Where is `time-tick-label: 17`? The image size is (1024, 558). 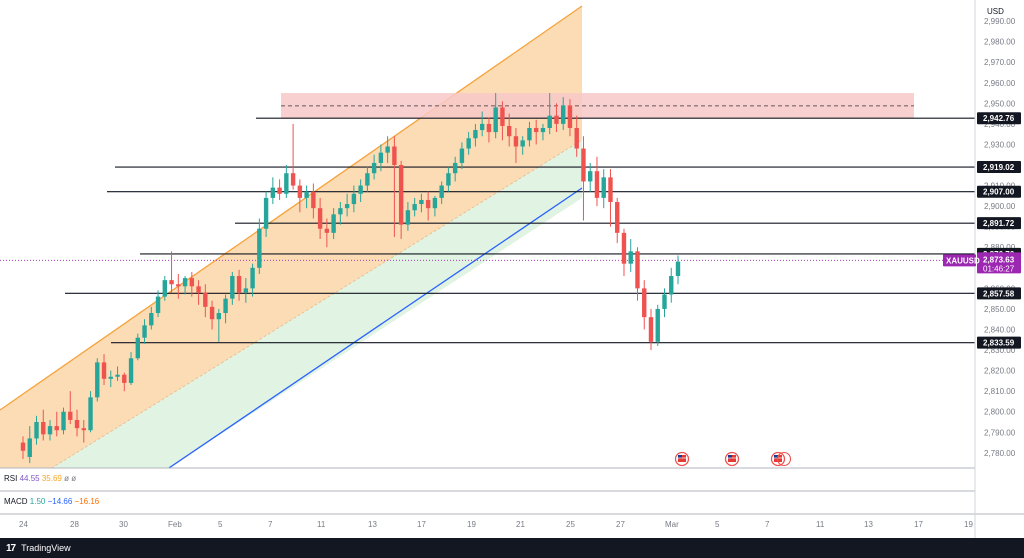 time-tick-label: 17 is located at coordinates (421, 524).